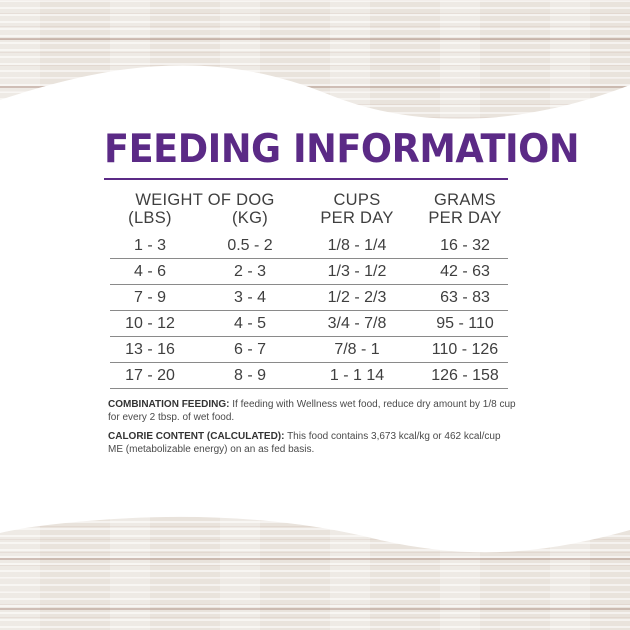 The height and width of the screenshot is (630, 630). Describe the element at coordinates (465, 375) in the screenshot. I see `cell-grams: 126 - 158` at that location.